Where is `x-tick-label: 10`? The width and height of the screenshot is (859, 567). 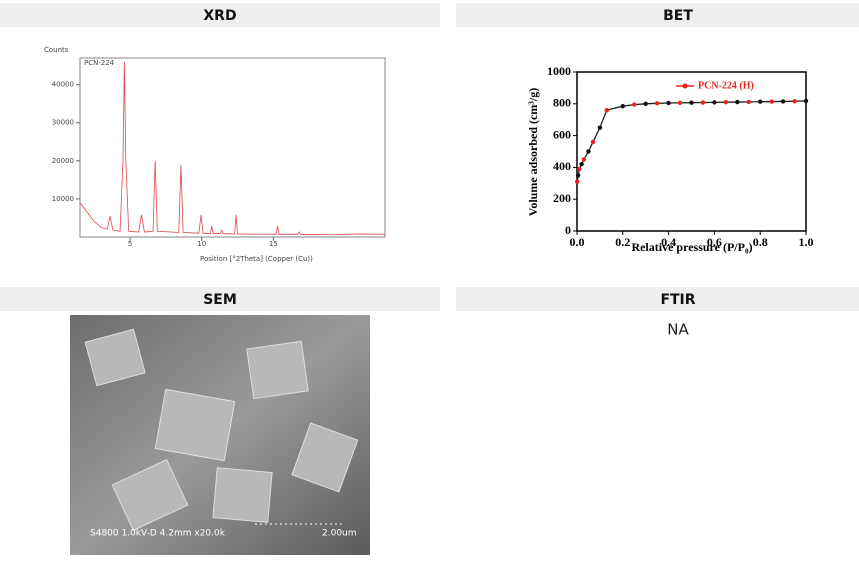 x-tick-label: 10 is located at coordinates (201, 244).